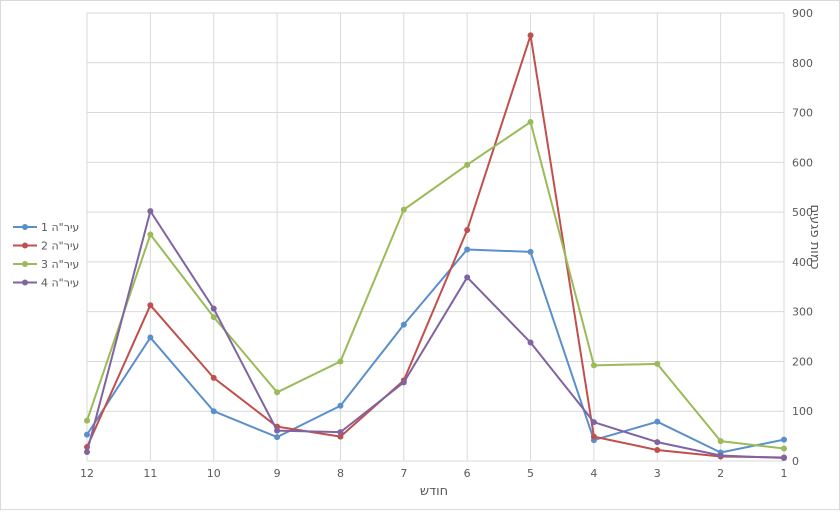  What do you see at coordinates (802, 237) in the screenshot?
I see `y-axis-tick-labels: 0 100 200 300 400 500 600 700 800 900` at bounding box center [802, 237].